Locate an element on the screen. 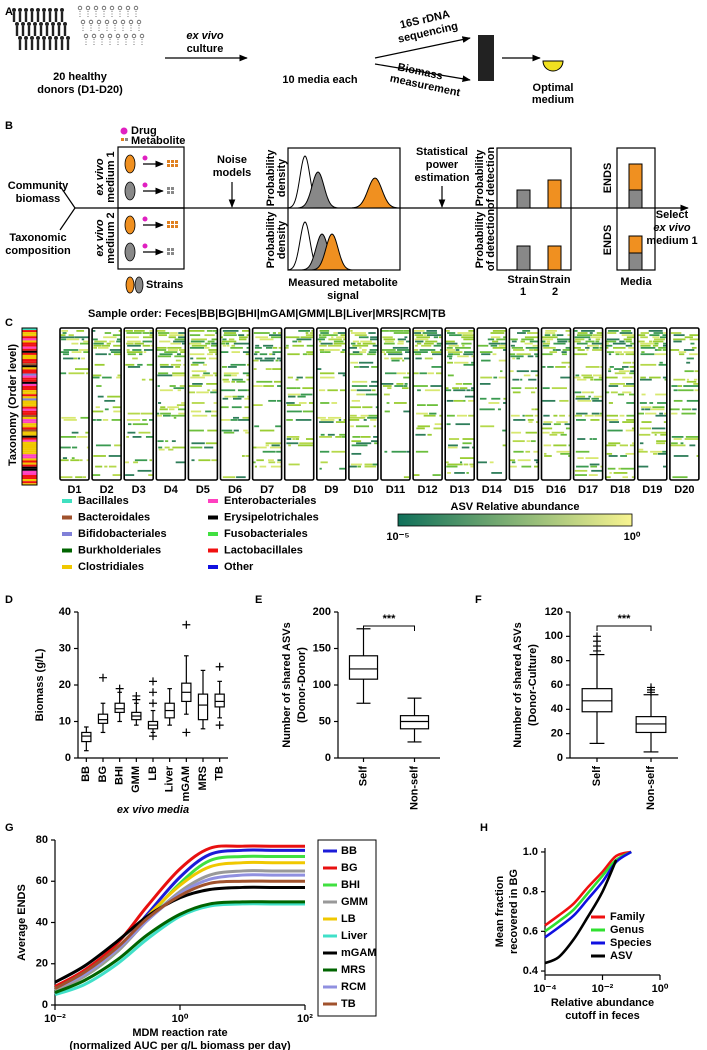  heatmap-box is located at coordinates (235, 404).